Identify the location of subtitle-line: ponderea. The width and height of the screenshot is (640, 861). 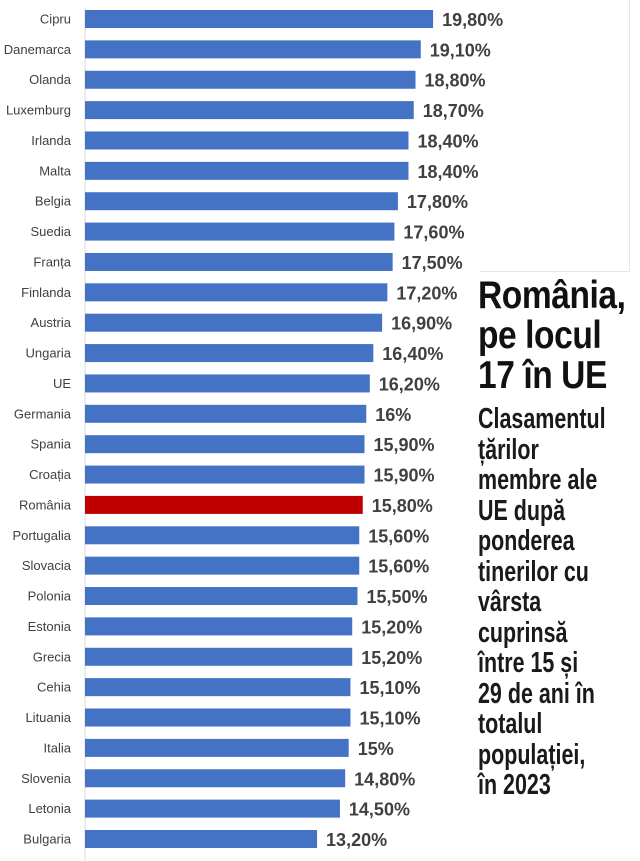
(526, 541).